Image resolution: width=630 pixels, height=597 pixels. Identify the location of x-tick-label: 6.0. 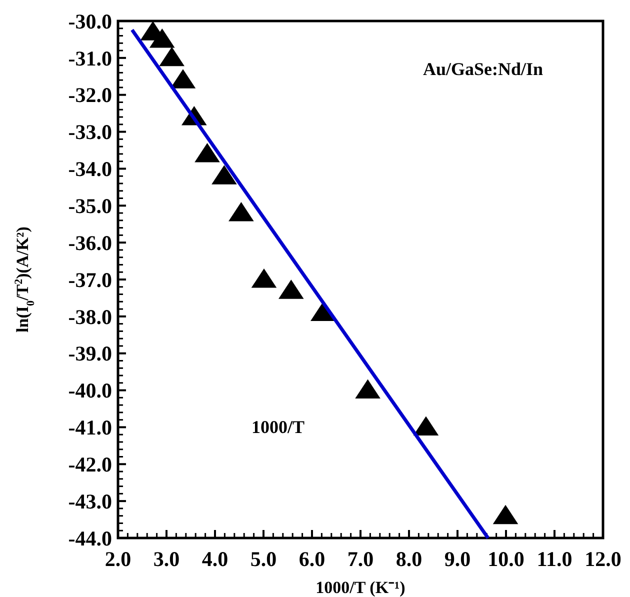
(312, 559).